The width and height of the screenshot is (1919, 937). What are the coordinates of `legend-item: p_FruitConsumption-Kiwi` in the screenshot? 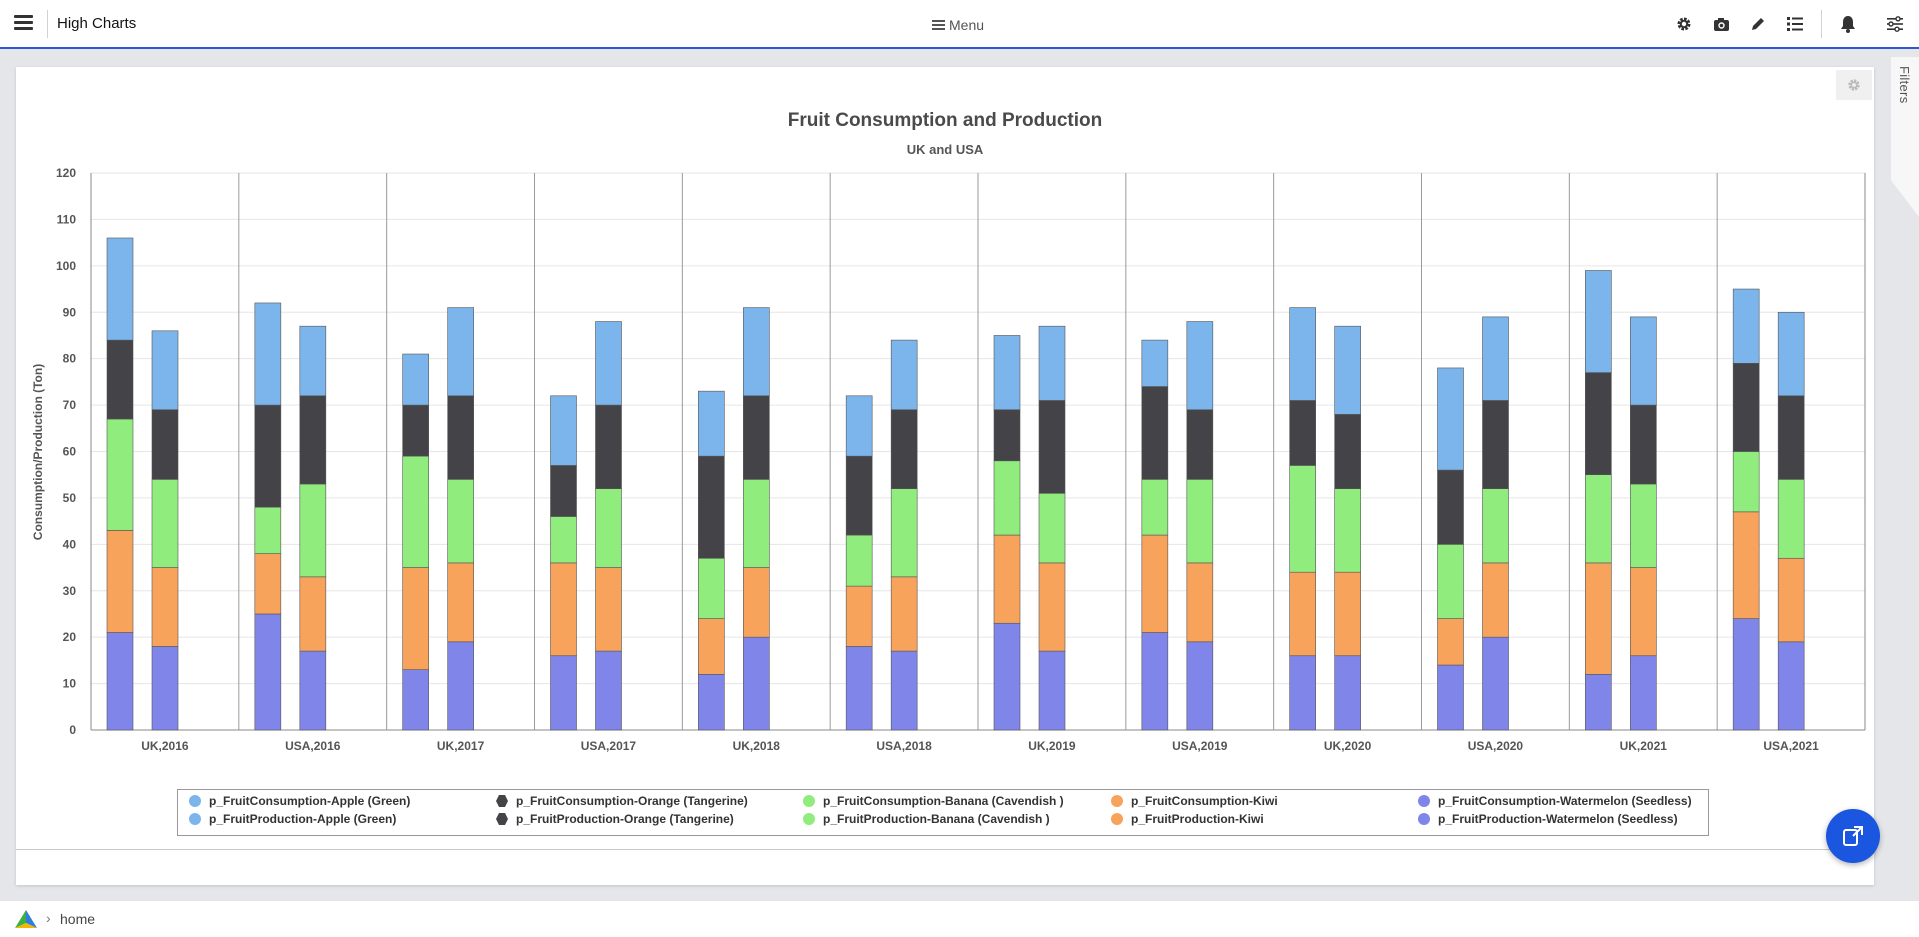 It's located at (1194, 801).